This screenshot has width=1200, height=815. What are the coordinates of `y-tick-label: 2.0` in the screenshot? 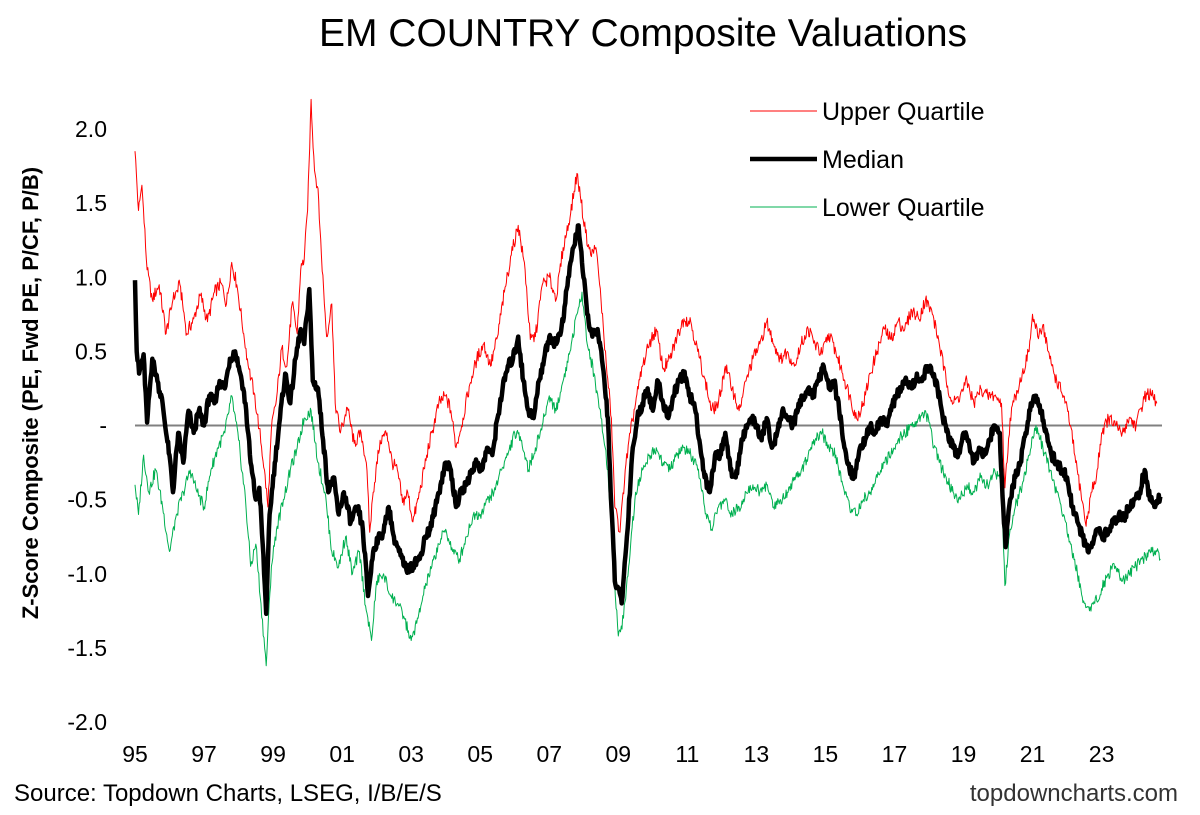 It's located at (91, 129).